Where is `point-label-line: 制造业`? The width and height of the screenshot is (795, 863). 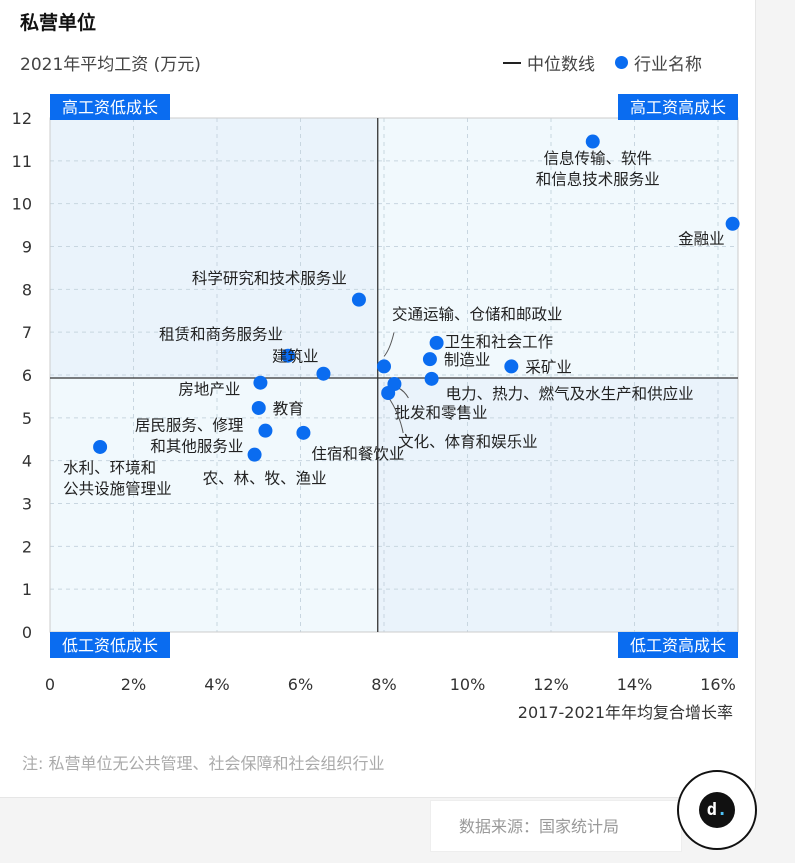 point-label-line: 制造业 is located at coordinates (467, 360).